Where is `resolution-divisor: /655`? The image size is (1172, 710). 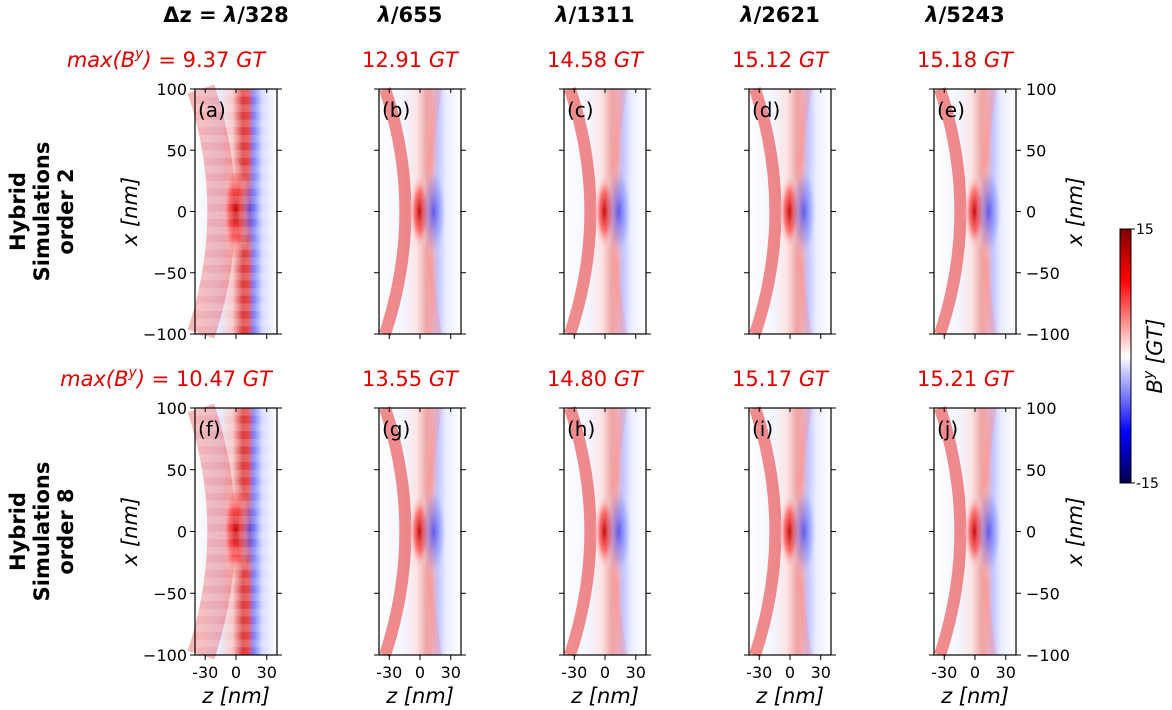
resolution-divisor: /655 is located at coordinates (417, 15).